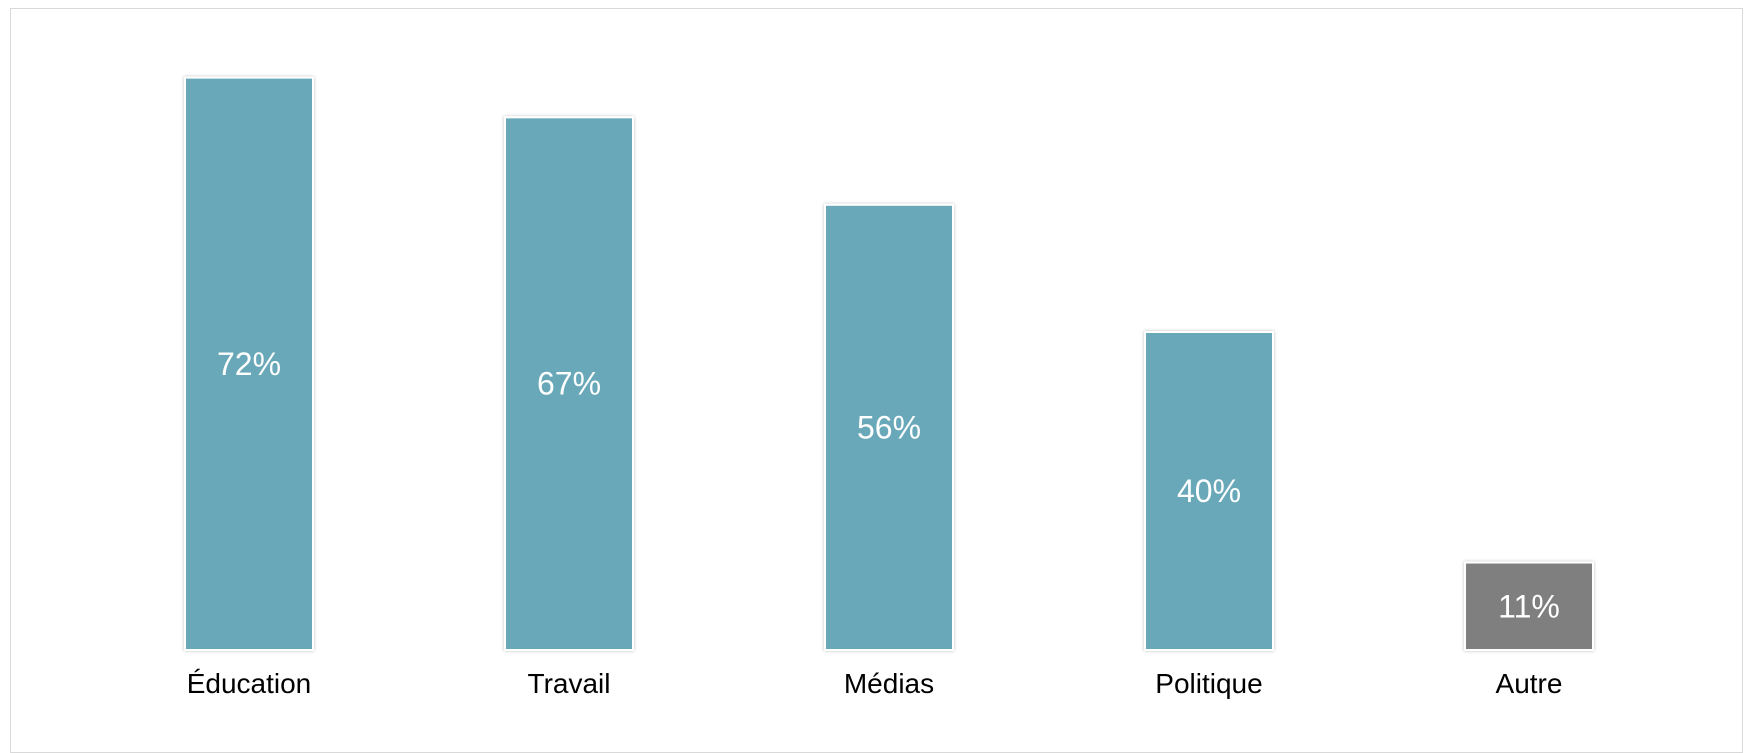 This screenshot has height=753, width=1747. Describe the element at coordinates (889, 683) in the screenshot. I see `category-label-medias: Médias` at that location.